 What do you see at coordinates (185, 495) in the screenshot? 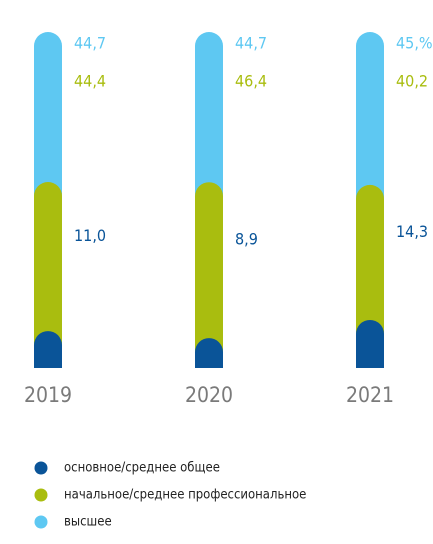
I see `legend-label: начальное/среднее профессиональное` at bounding box center [185, 495].